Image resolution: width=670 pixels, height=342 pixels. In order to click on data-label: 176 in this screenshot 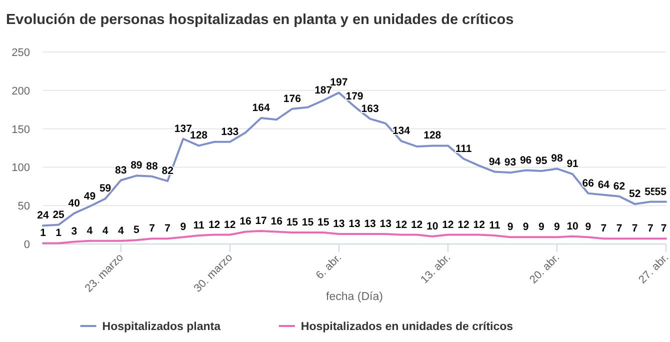, I will do `click(292, 98)`.